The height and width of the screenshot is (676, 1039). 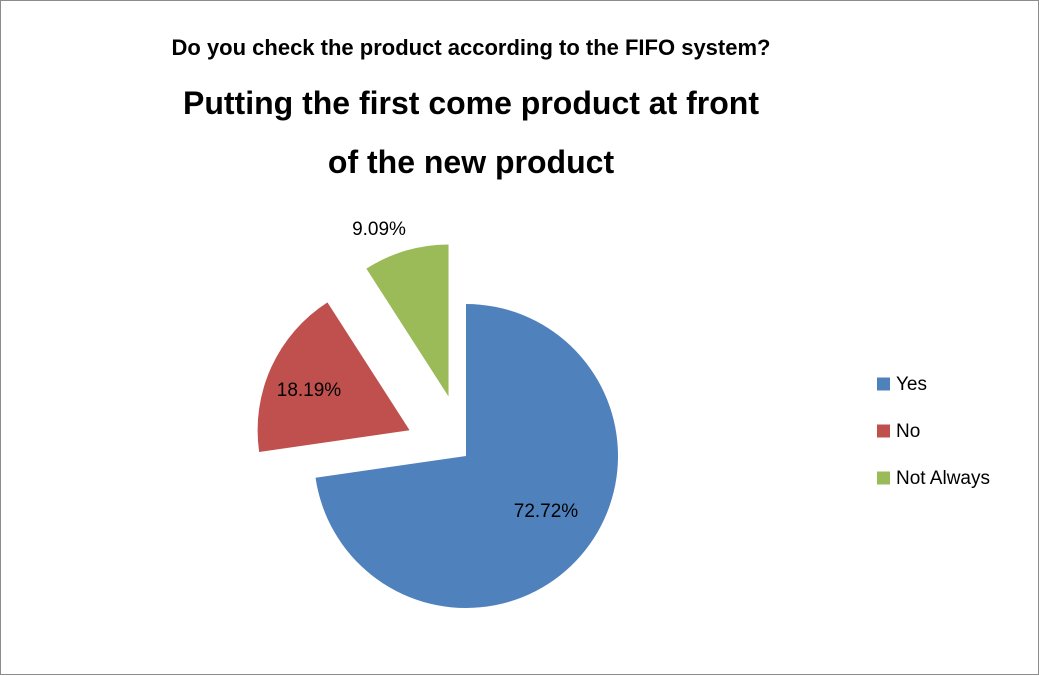 I want to click on chart-title-line-2: Putting the first come product at front, so click(x=471, y=103).